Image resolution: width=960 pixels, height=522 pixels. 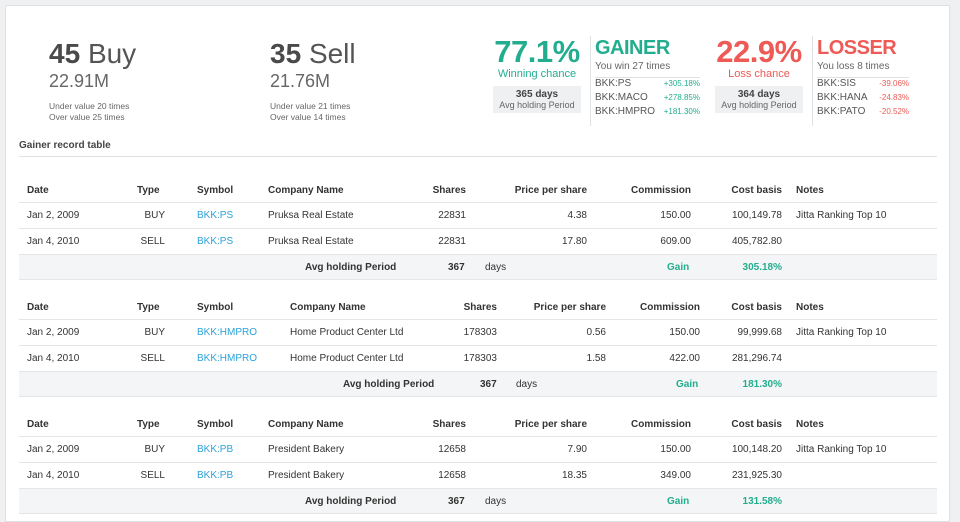 I want to click on losser-stock: BKK:PATO -20.52%, so click(x=863, y=113).